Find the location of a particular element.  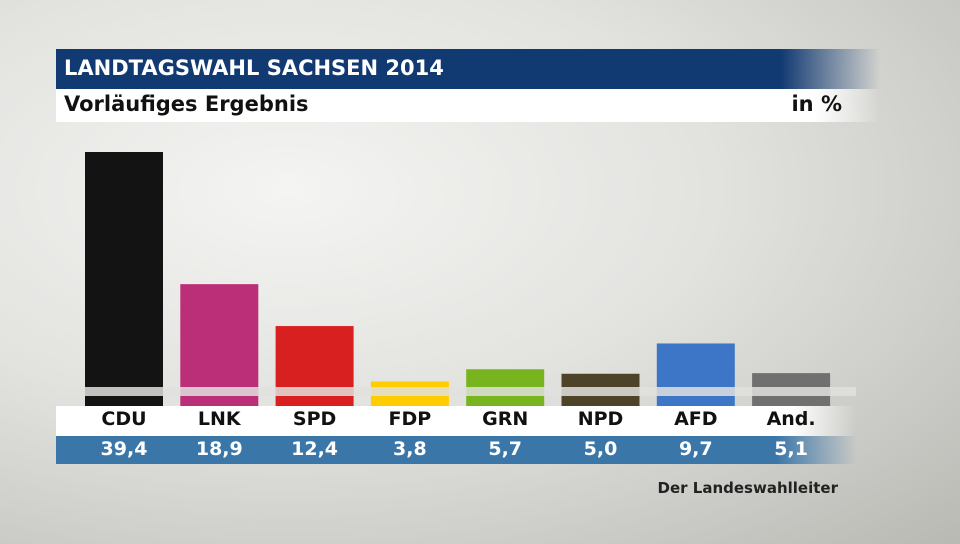

category-label: GRN is located at coordinates (505, 419).